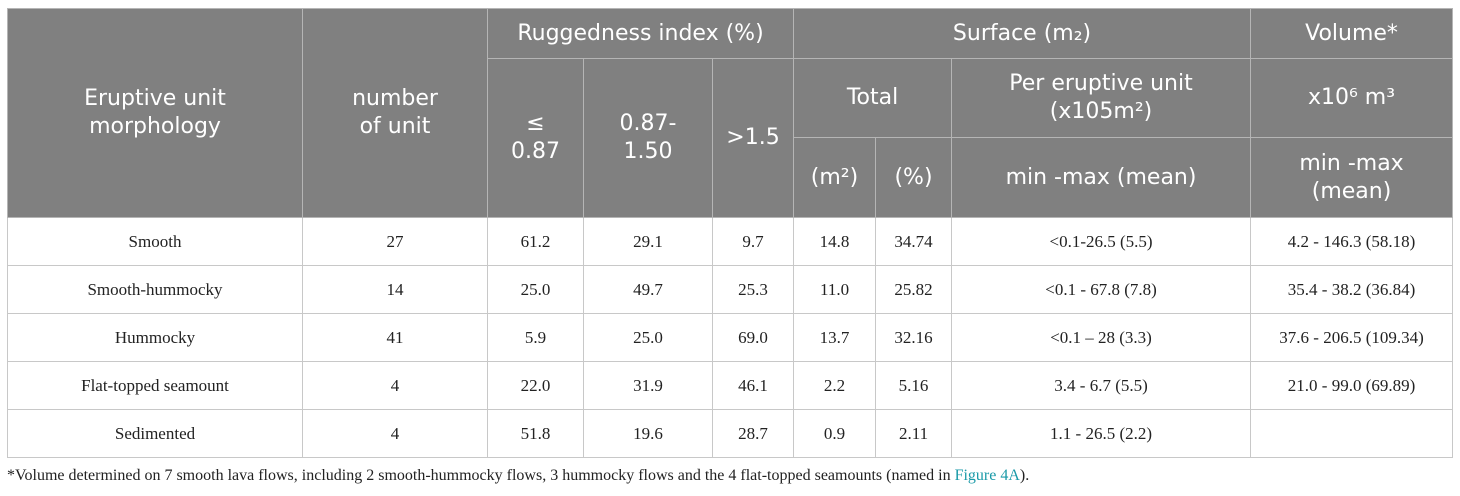  I want to click on table-cell: 13.7, so click(835, 337).